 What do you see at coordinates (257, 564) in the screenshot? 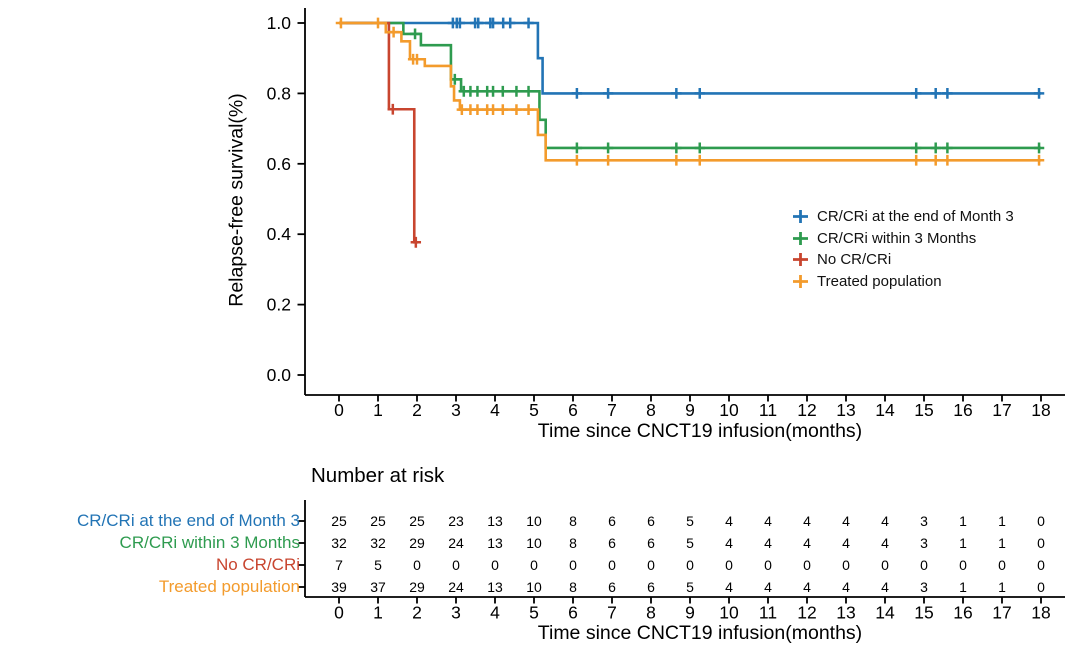
I see `risk-row-label-no-cr-cri: No CR/CRi` at bounding box center [257, 564].